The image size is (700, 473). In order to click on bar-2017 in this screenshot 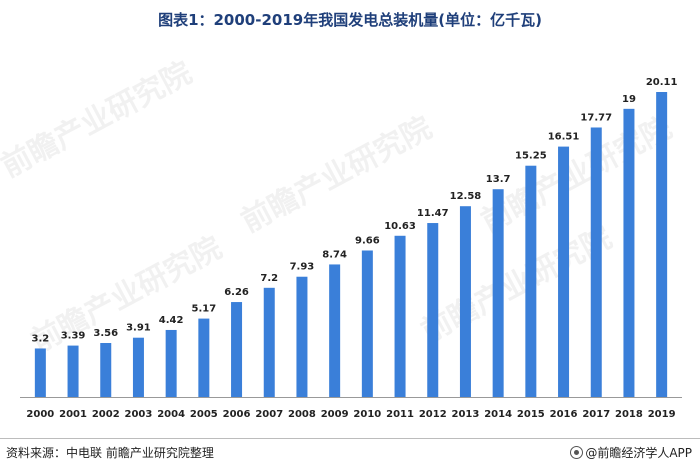, I will do `click(596, 262)`.